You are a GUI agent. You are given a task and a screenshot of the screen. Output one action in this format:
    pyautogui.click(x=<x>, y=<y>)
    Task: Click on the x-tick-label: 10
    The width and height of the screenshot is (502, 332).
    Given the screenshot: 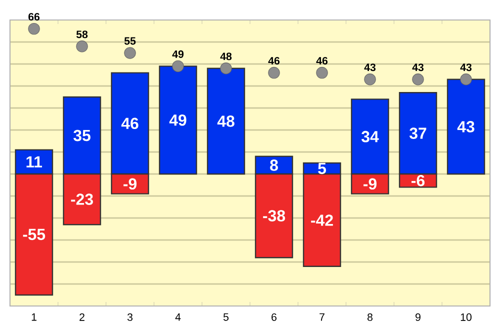 What is the action you would take?
    pyautogui.click(x=466, y=317)
    